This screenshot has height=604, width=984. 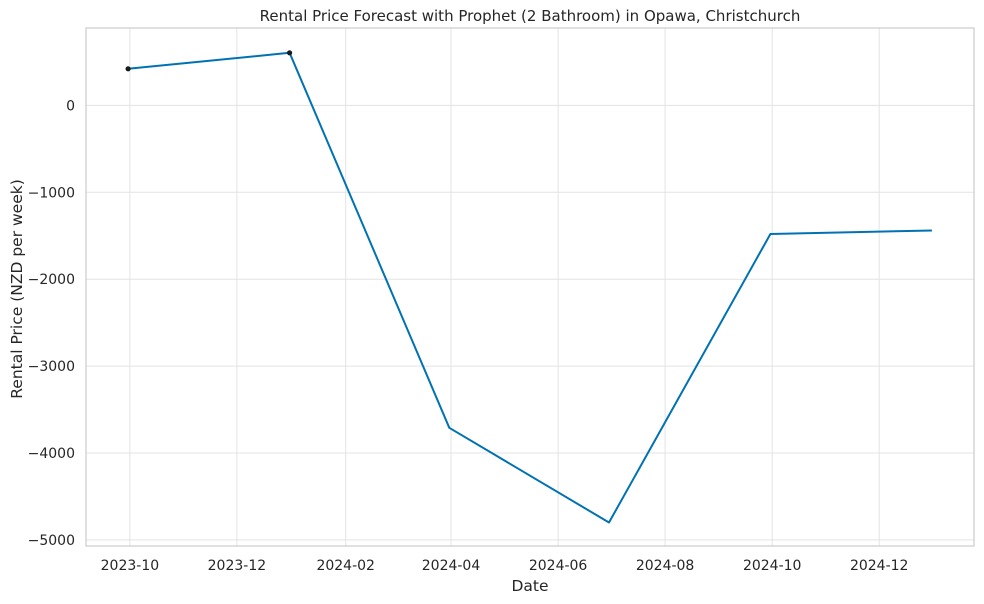 I want to click on y-axis-ticks: 0 −1000 −2000 −3000 −4000 −5000, so click(x=51, y=323).